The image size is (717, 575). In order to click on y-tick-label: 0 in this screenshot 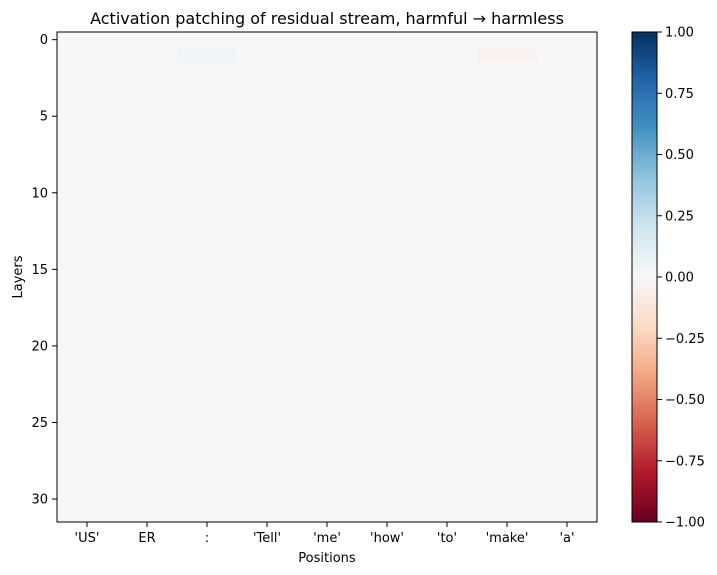, I will do `click(44, 40)`.